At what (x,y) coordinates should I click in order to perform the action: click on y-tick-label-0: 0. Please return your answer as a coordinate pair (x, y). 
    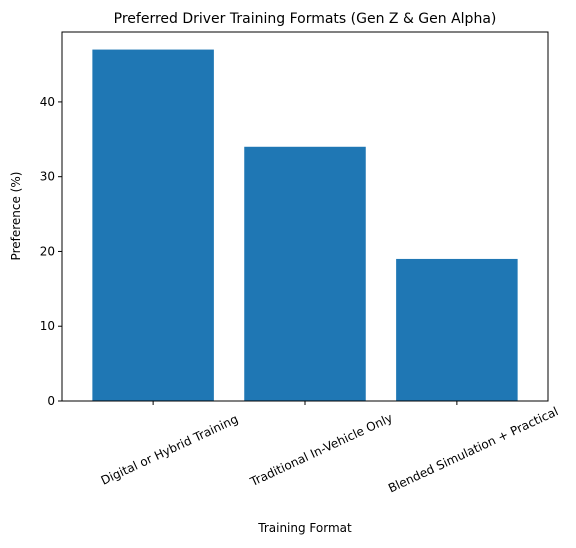
    Looking at the image, I should click on (51, 401).